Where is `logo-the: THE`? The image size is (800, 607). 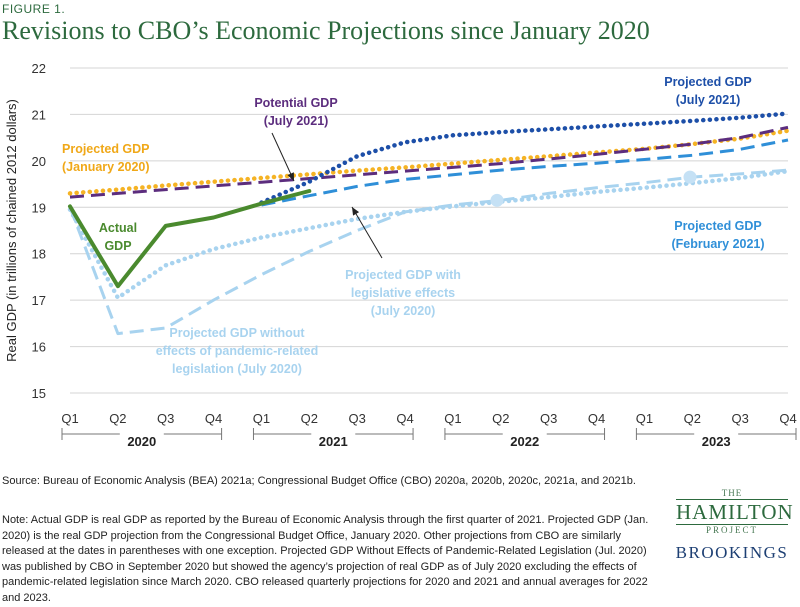 logo-the: THE is located at coordinates (732, 493).